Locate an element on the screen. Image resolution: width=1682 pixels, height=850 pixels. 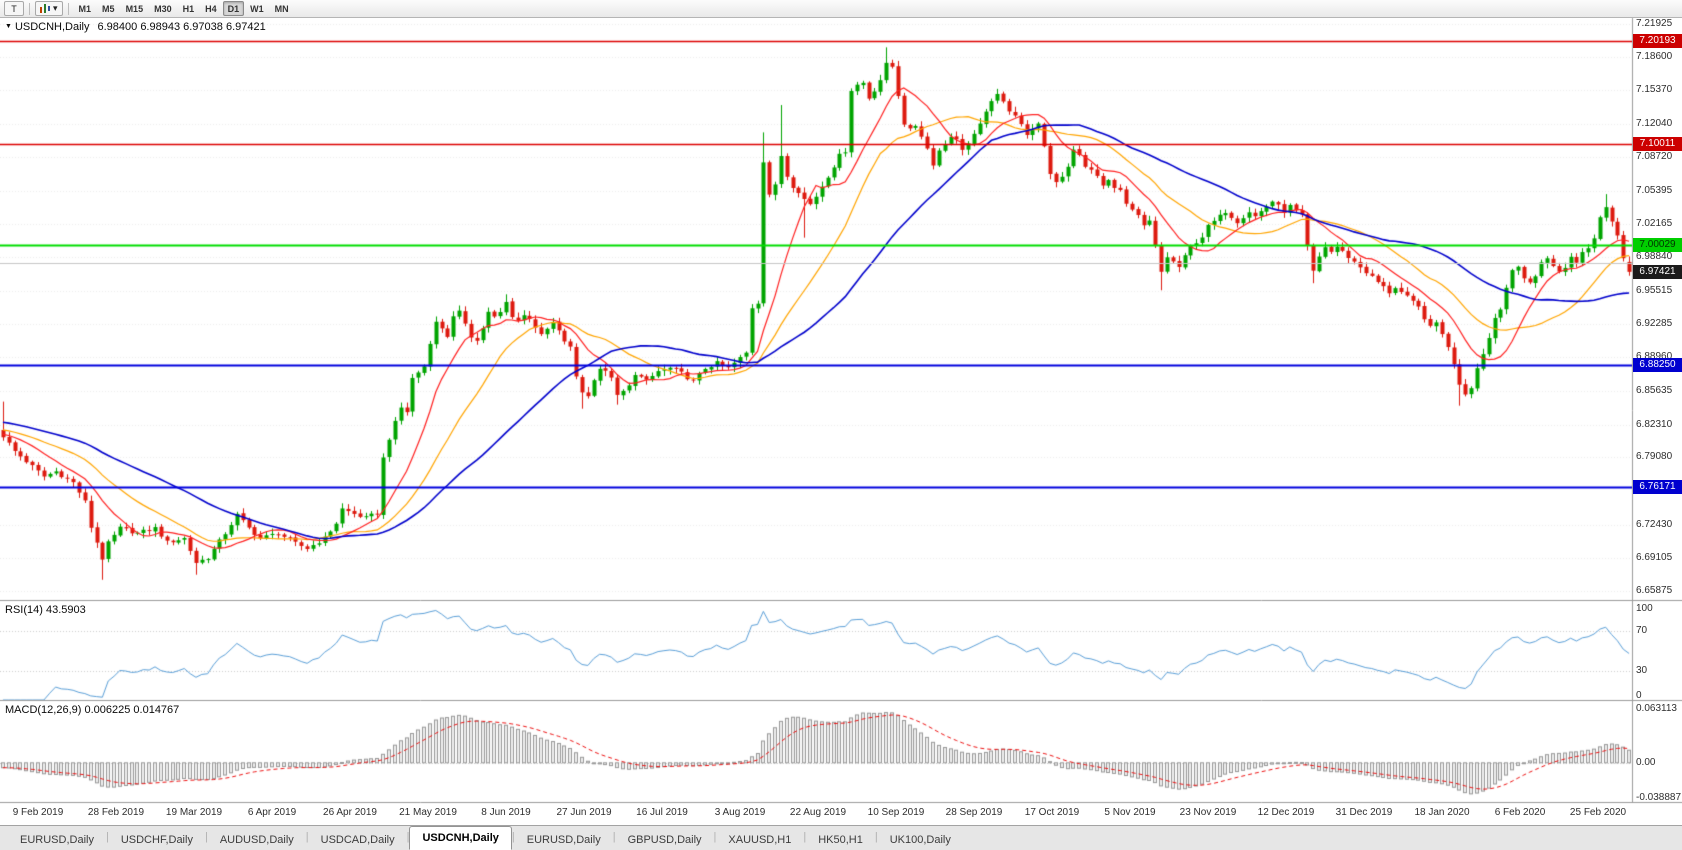
date-axis-label: 26 Apr 2019 is located at coordinates (350, 812).